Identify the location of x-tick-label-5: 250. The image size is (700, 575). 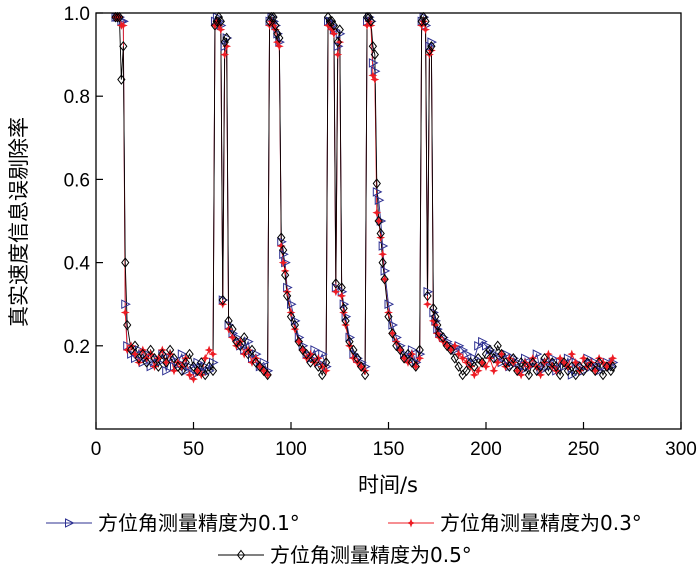
(584, 449).